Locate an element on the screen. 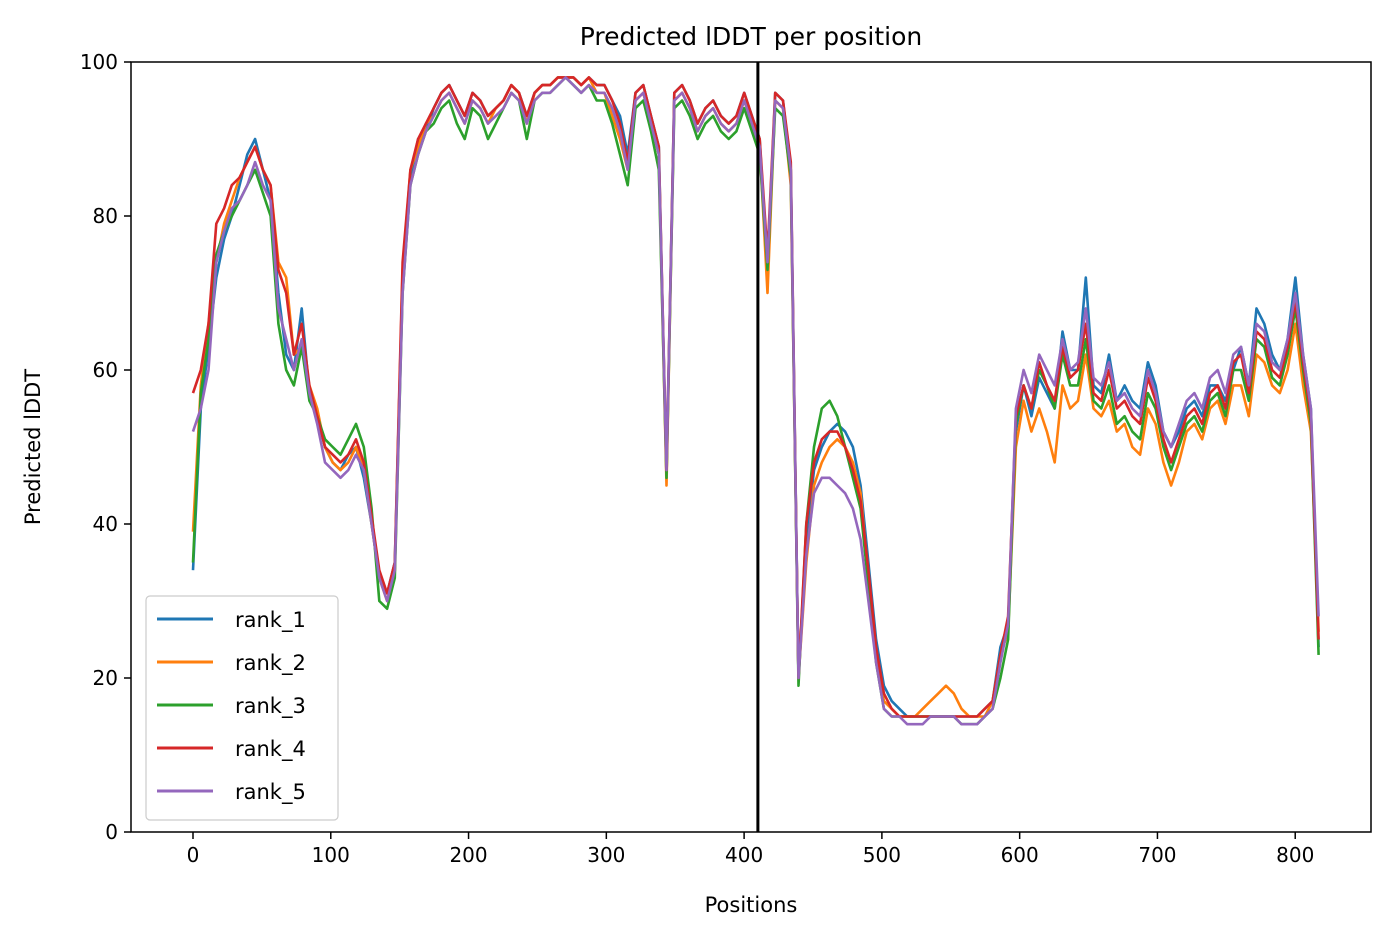  y-tick-label: 40 is located at coordinates (105, 524).